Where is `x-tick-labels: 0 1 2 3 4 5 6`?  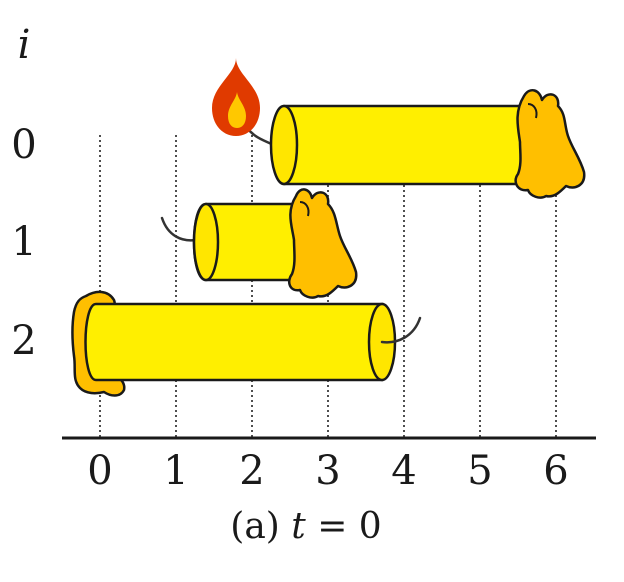 x-tick-labels: 0 1 2 3 4 5 6 is located at coordinates (327, 471).